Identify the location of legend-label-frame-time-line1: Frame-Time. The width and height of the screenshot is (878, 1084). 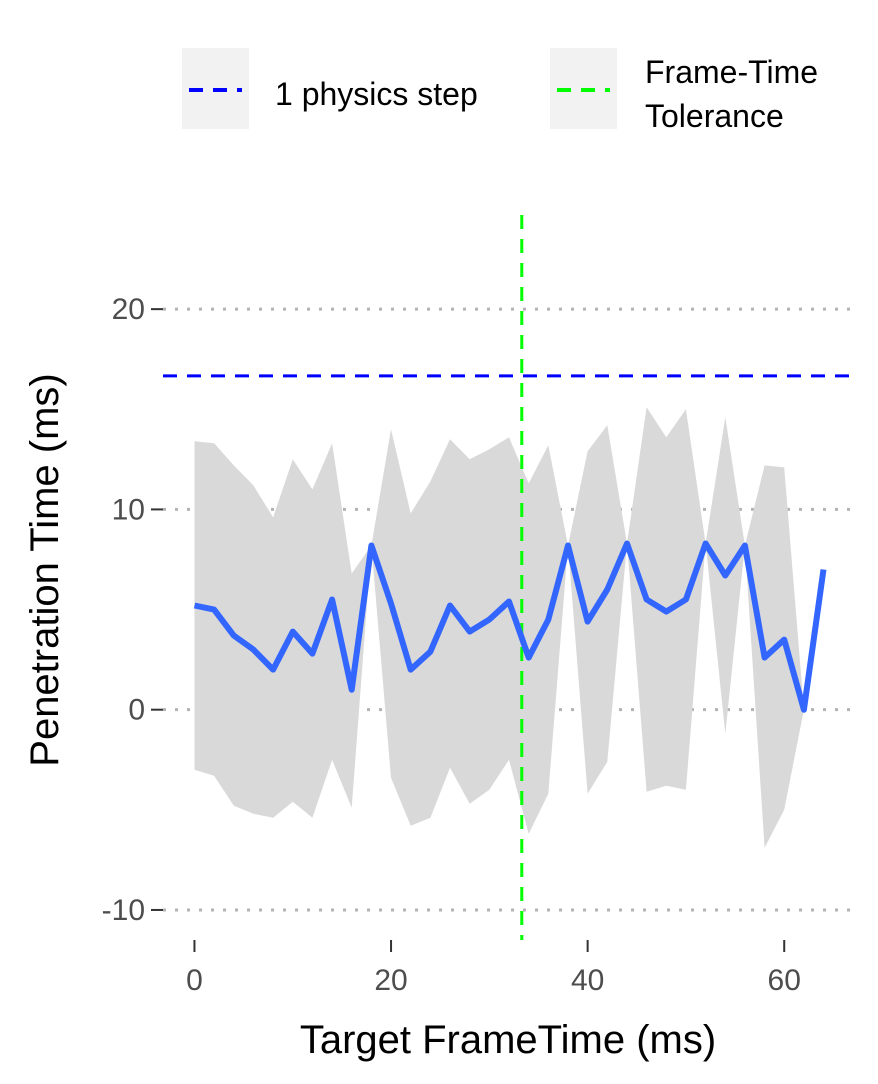
(731, 72).